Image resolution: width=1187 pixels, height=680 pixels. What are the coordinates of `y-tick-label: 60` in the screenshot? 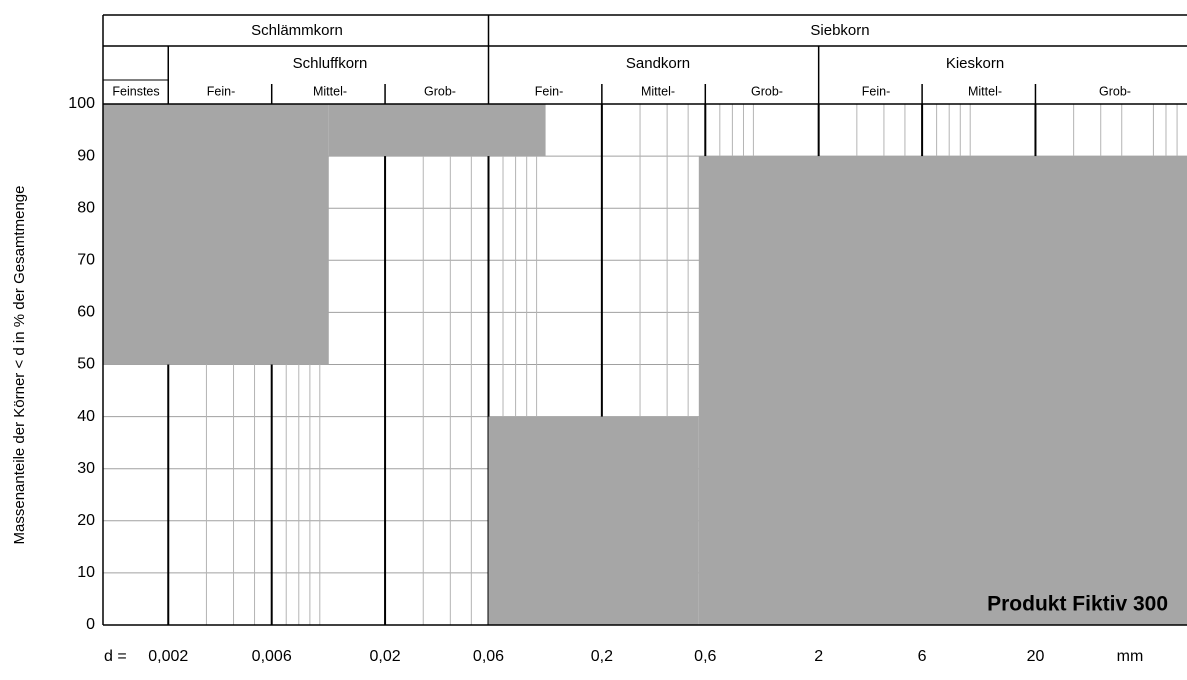 It's located at (86, 312).